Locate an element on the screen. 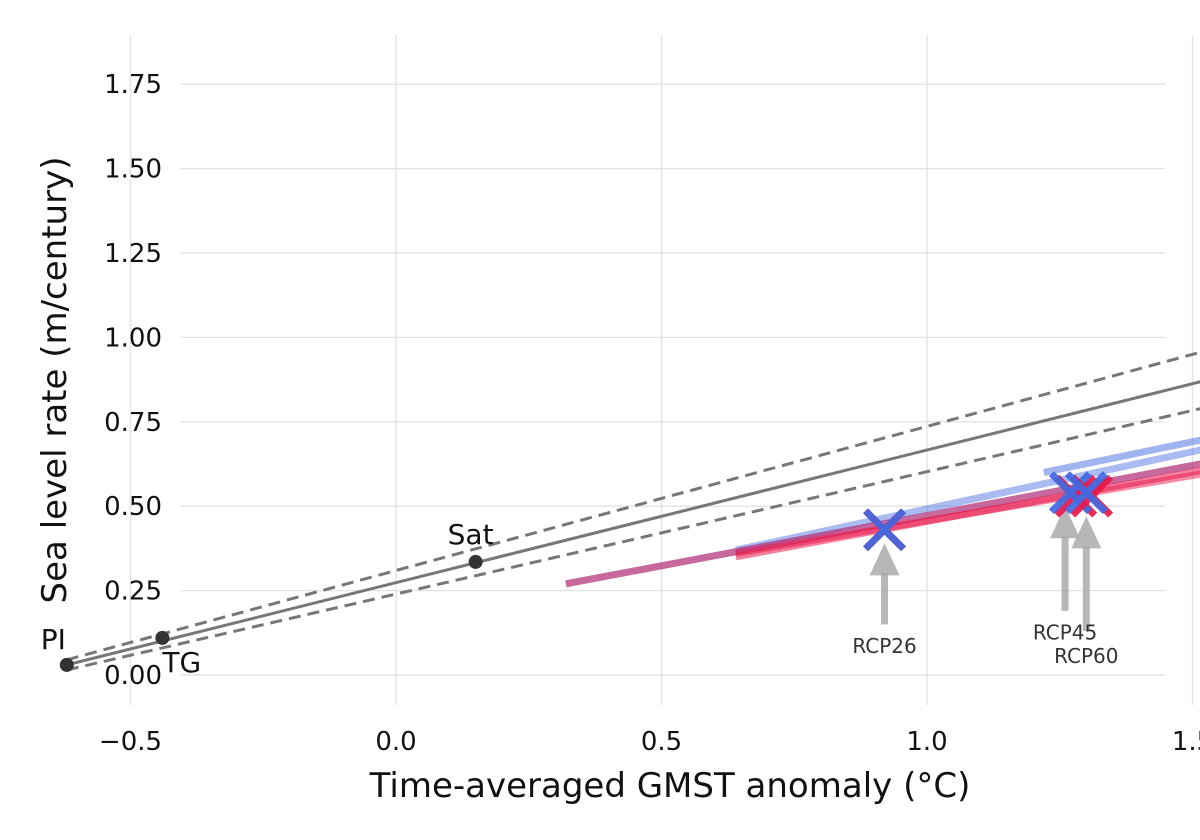 The image size is (1200, 840). x-tick-labels: −0.50.00.51.01.52.02.5 is located at coordinates (649, 742).